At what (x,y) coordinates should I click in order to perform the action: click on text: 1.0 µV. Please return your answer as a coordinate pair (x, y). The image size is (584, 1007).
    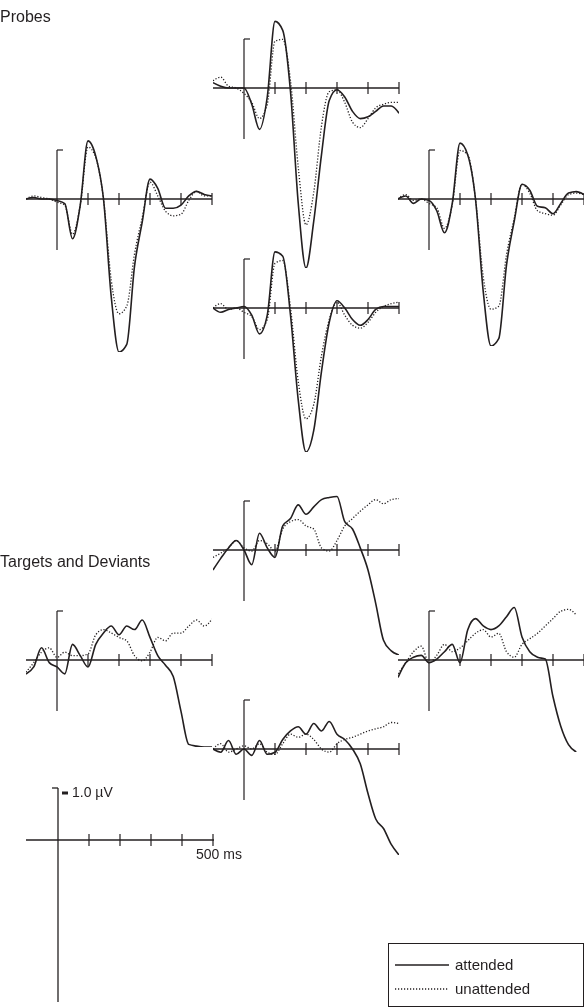
    Looking at the image, I should click on (92, 792).